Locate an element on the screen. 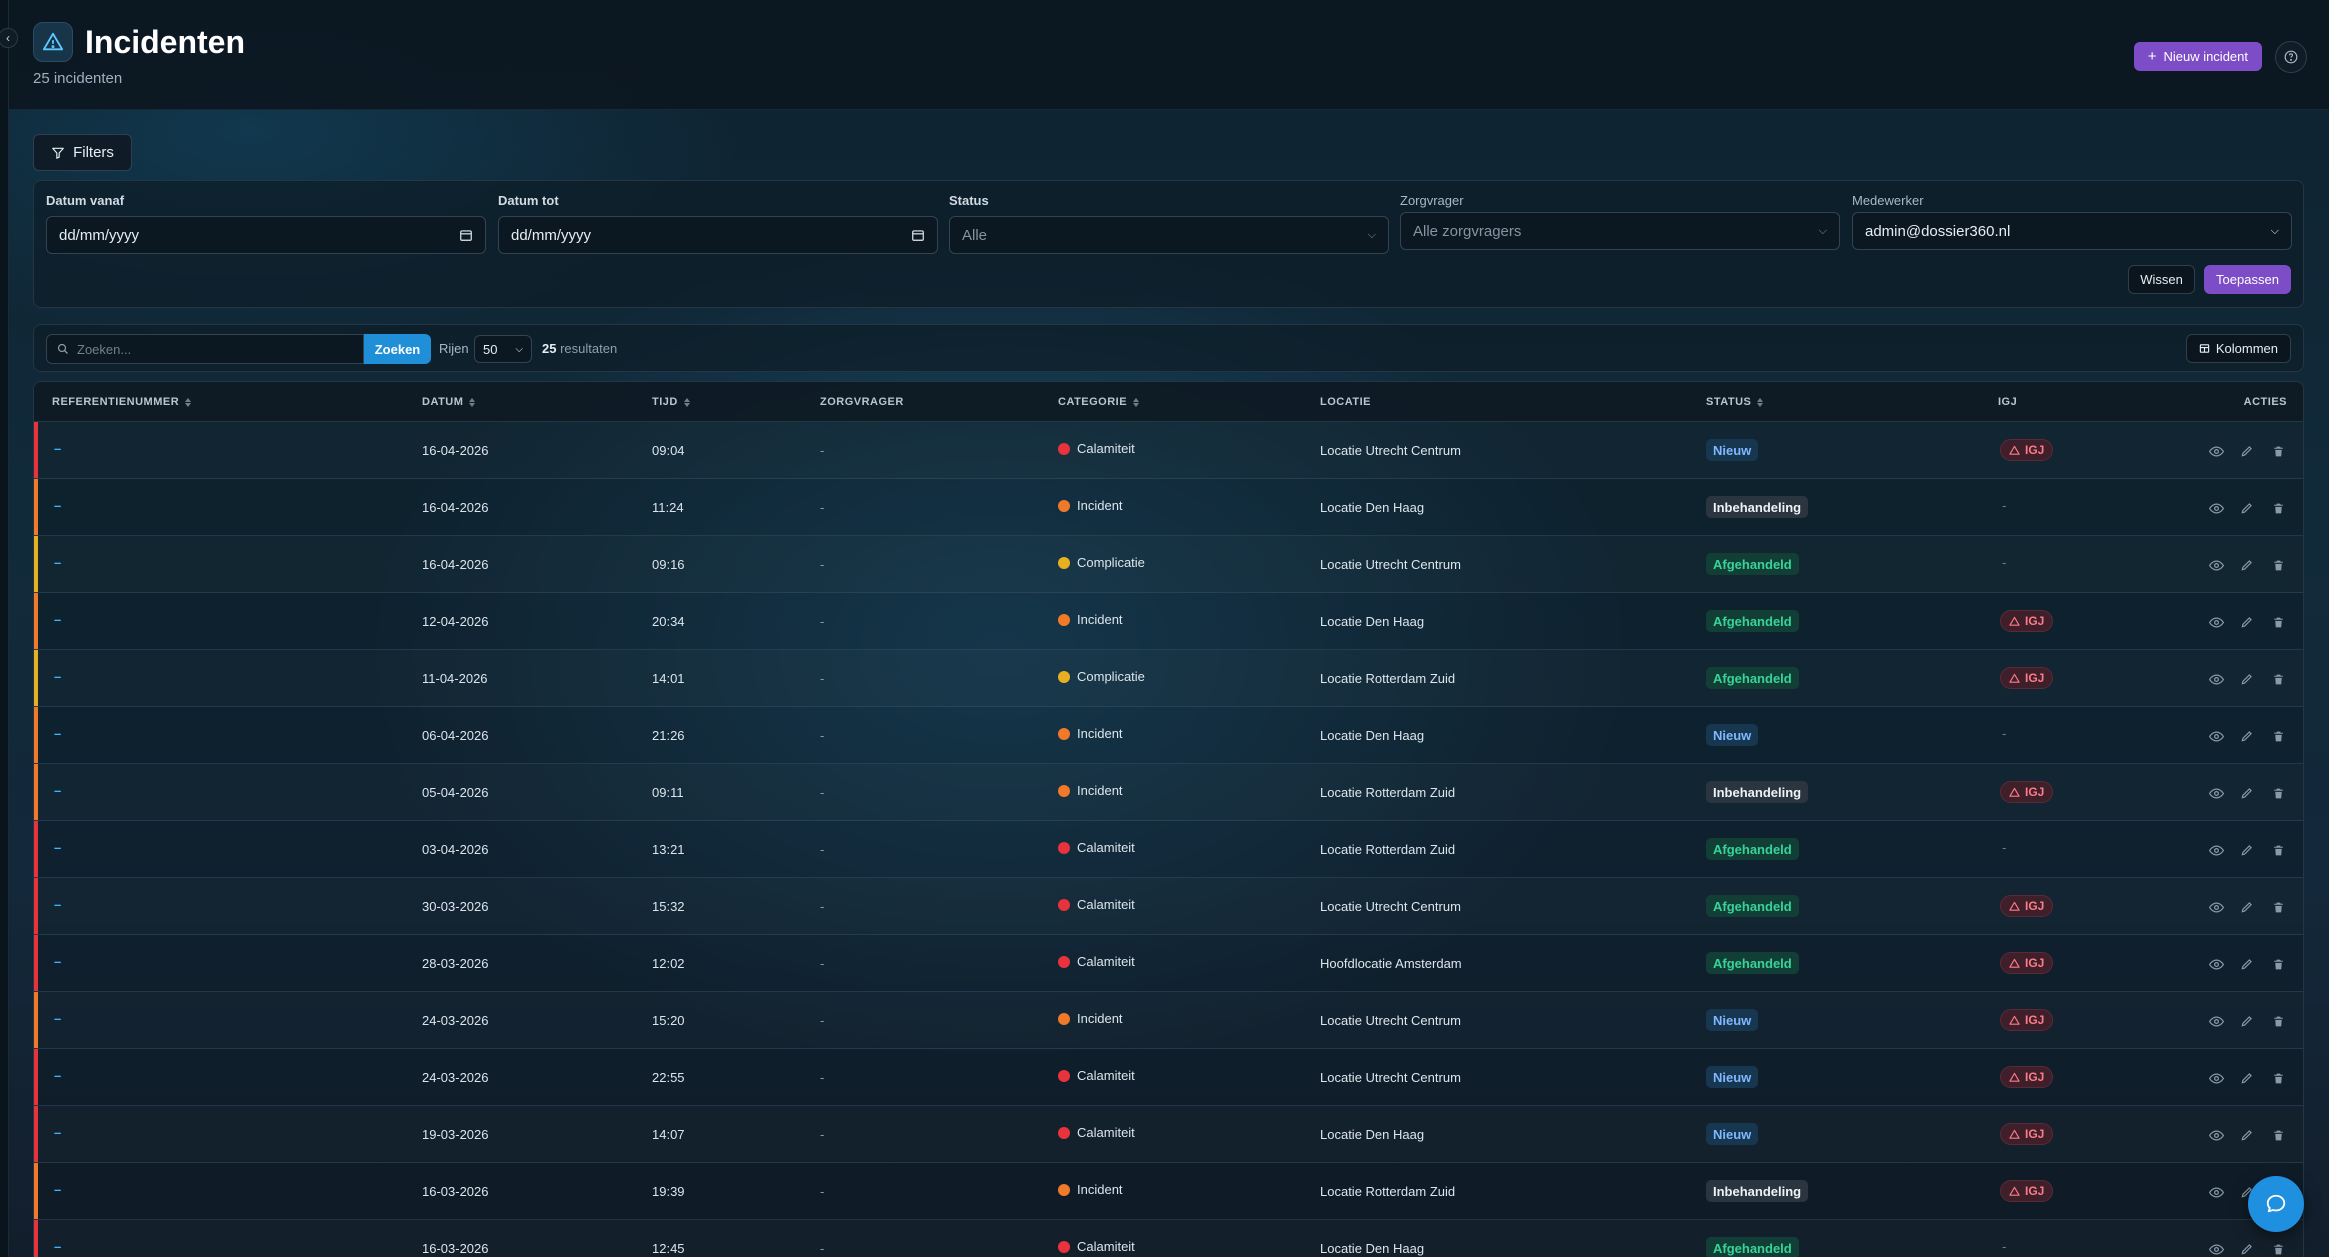  status-select: Alle ⌵ is located at coordinates (1169, 235).